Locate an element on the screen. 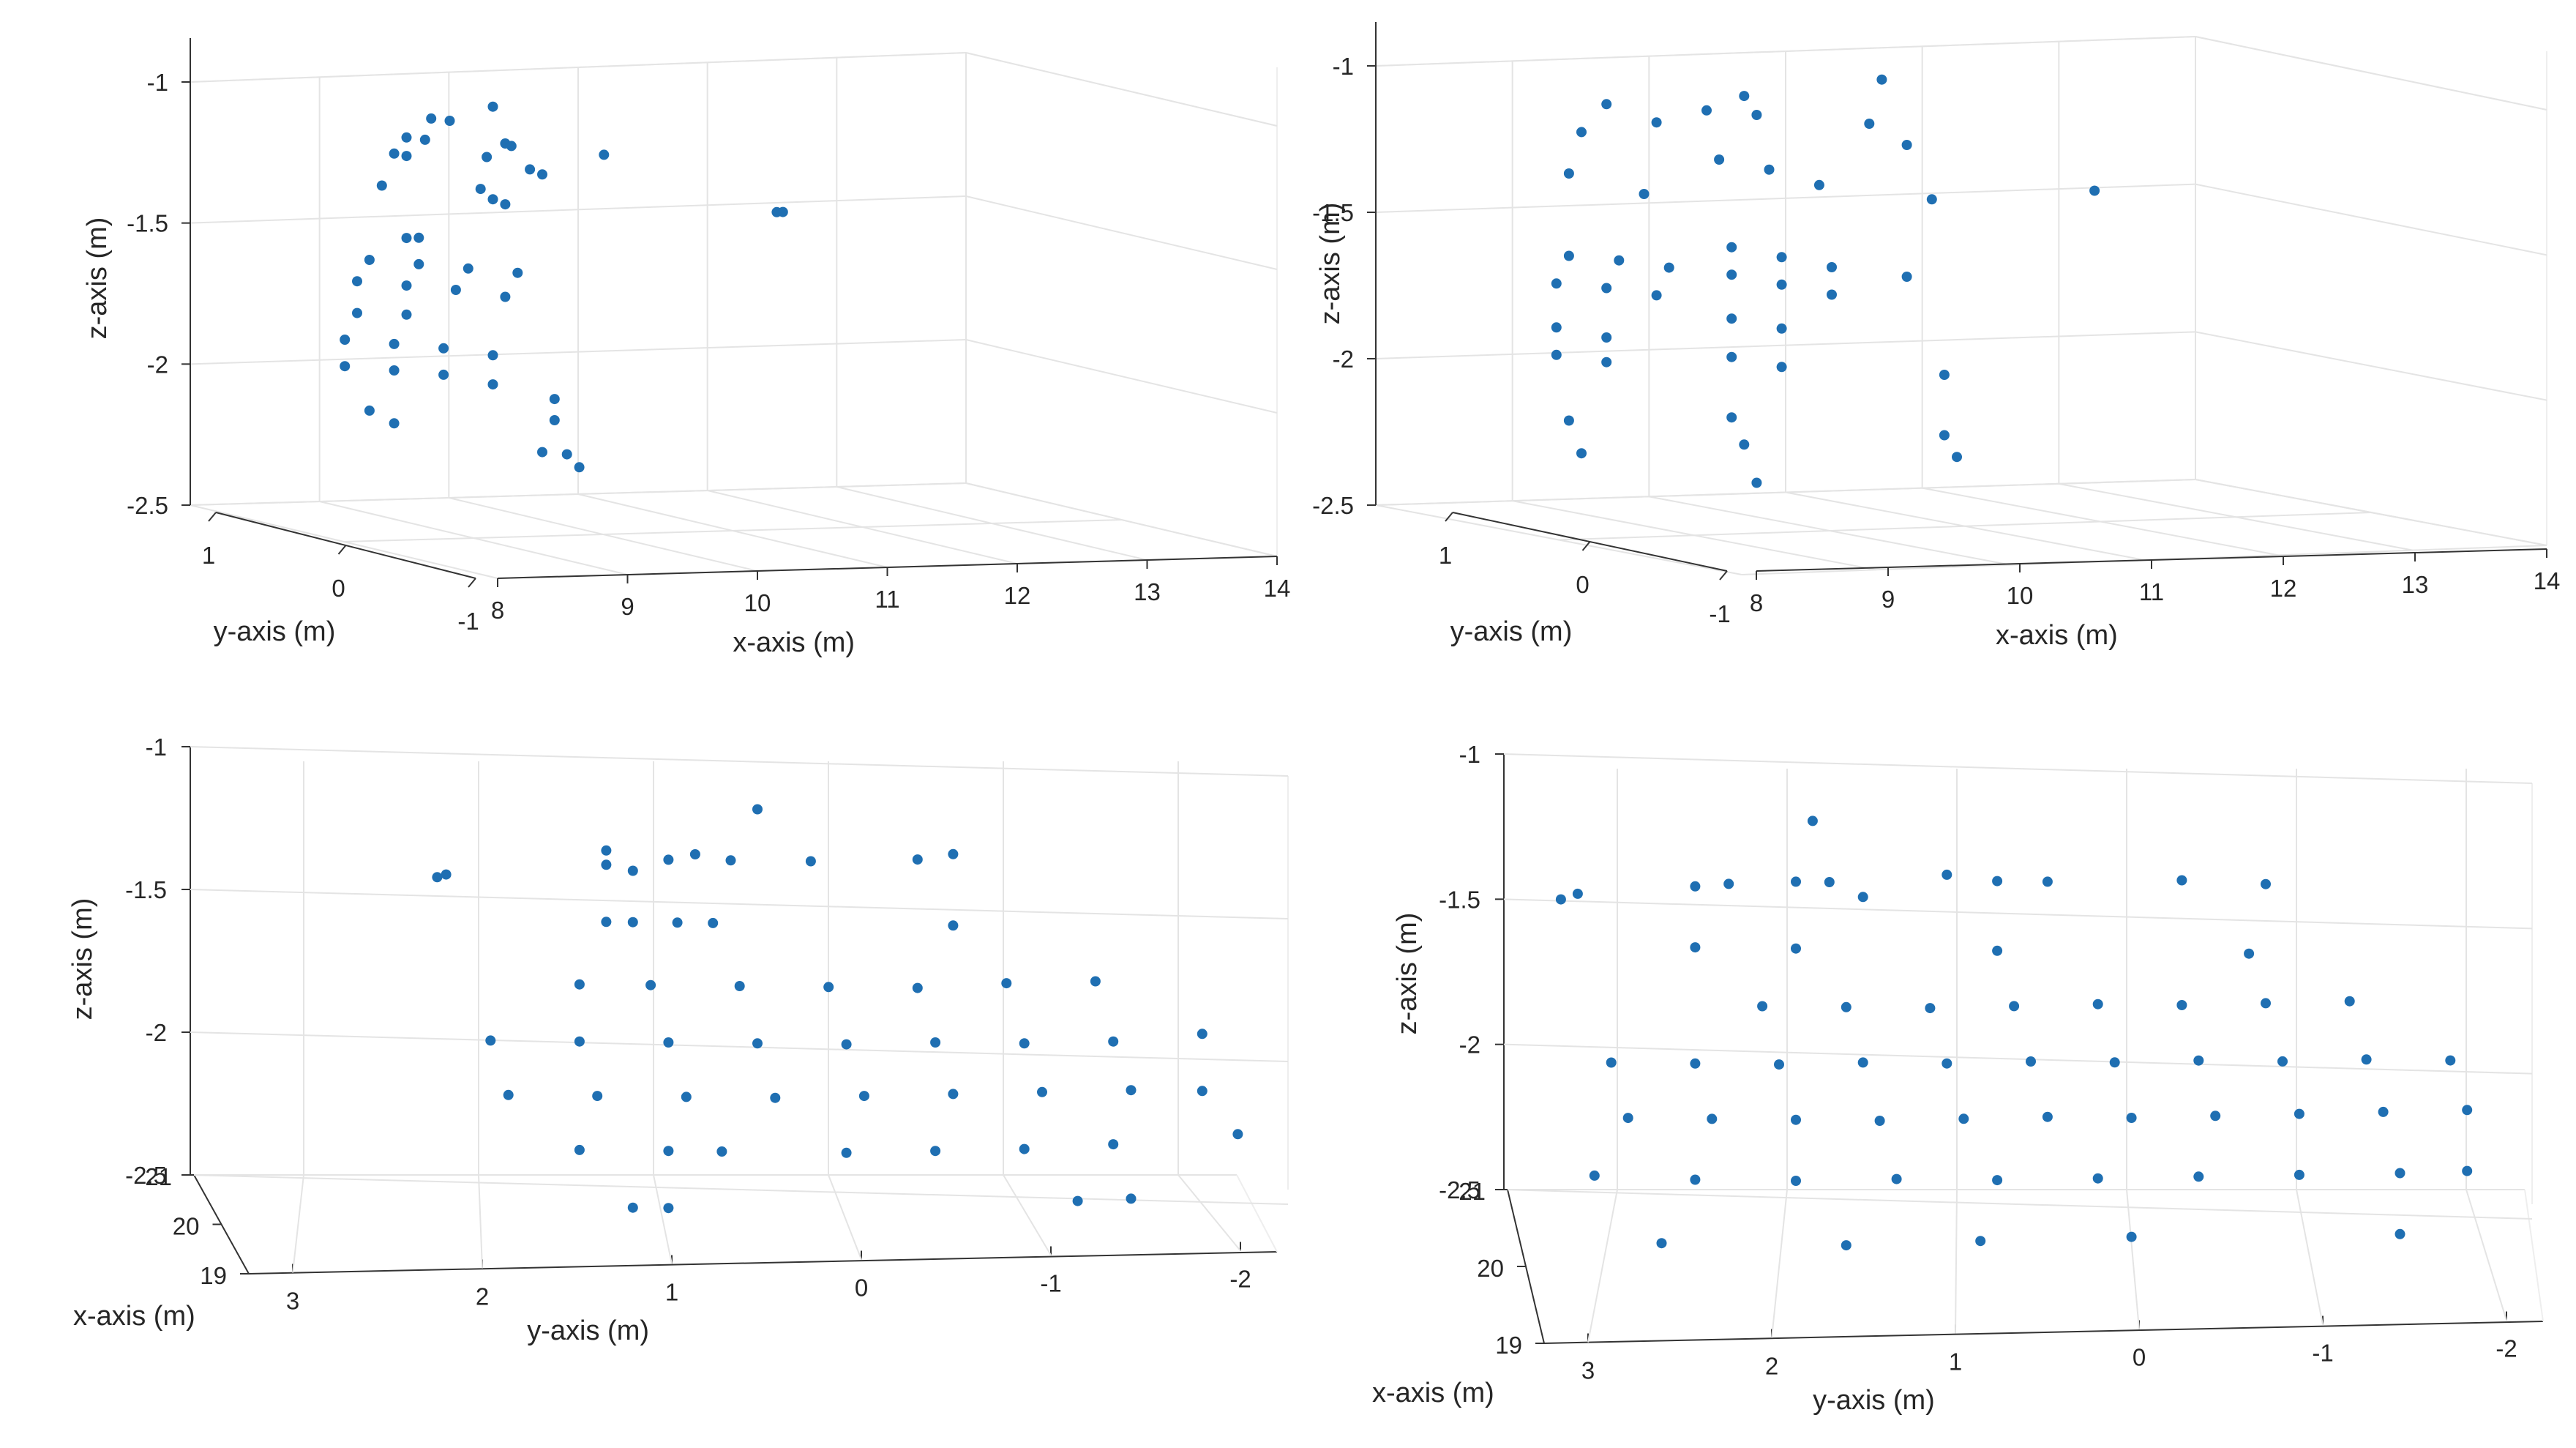 The width and height of the screenshot is (2576, 1448). z-tick-label: -2.5 is located at coordinates (146, 1175).